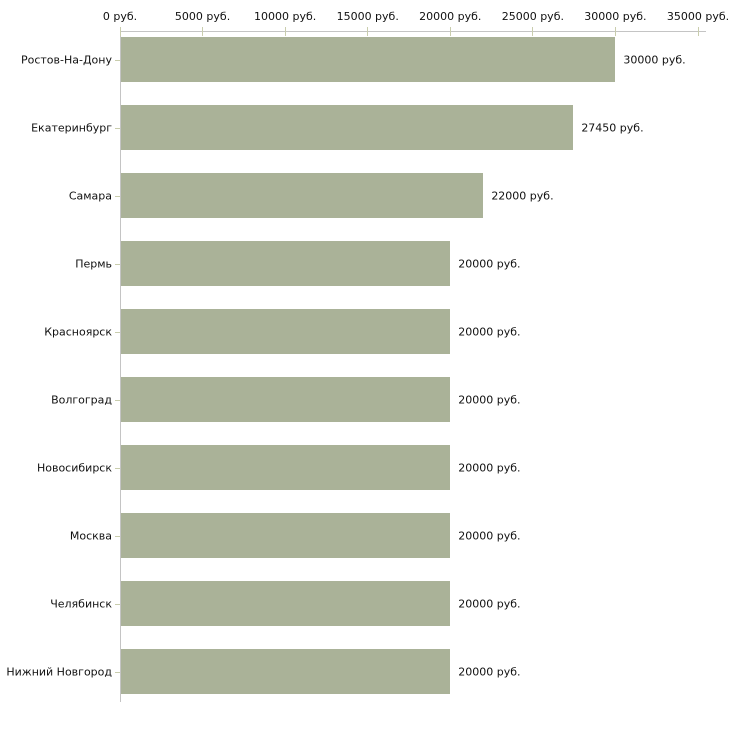 This screenshot has height=730, width=730. I want to click on category-label: Красноярск, so click(78, 331).